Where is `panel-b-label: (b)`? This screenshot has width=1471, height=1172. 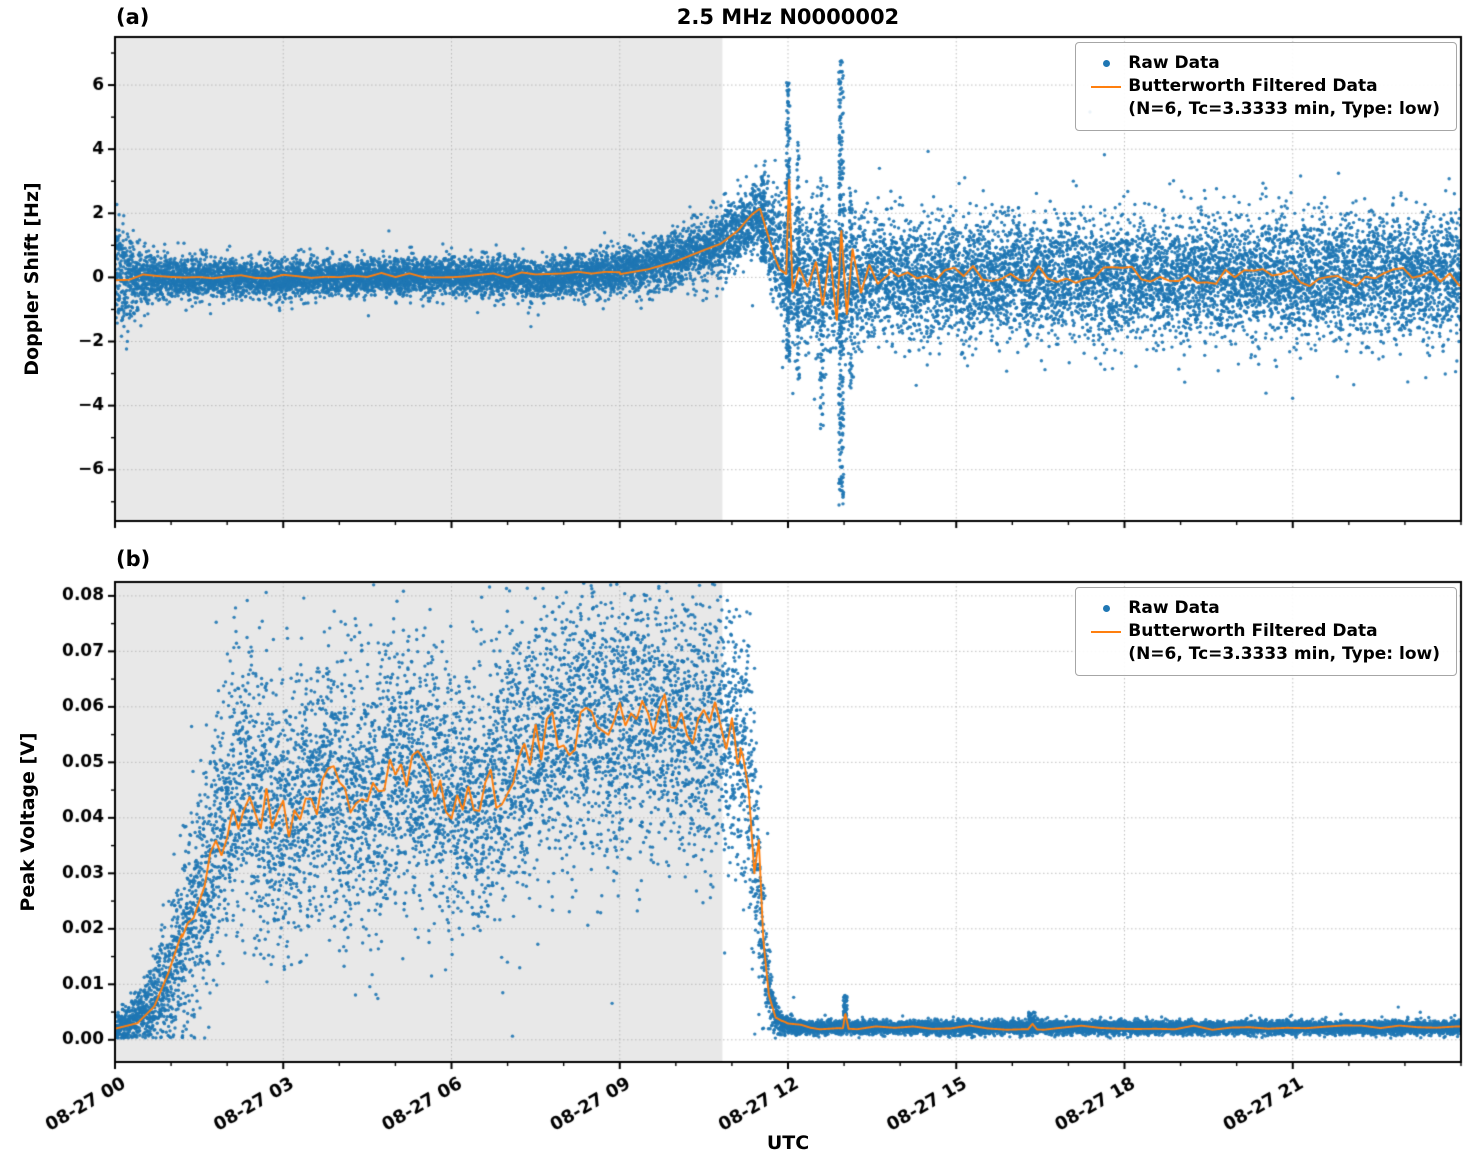 panel-b-label: (b) is located at coordinates (133, 559).